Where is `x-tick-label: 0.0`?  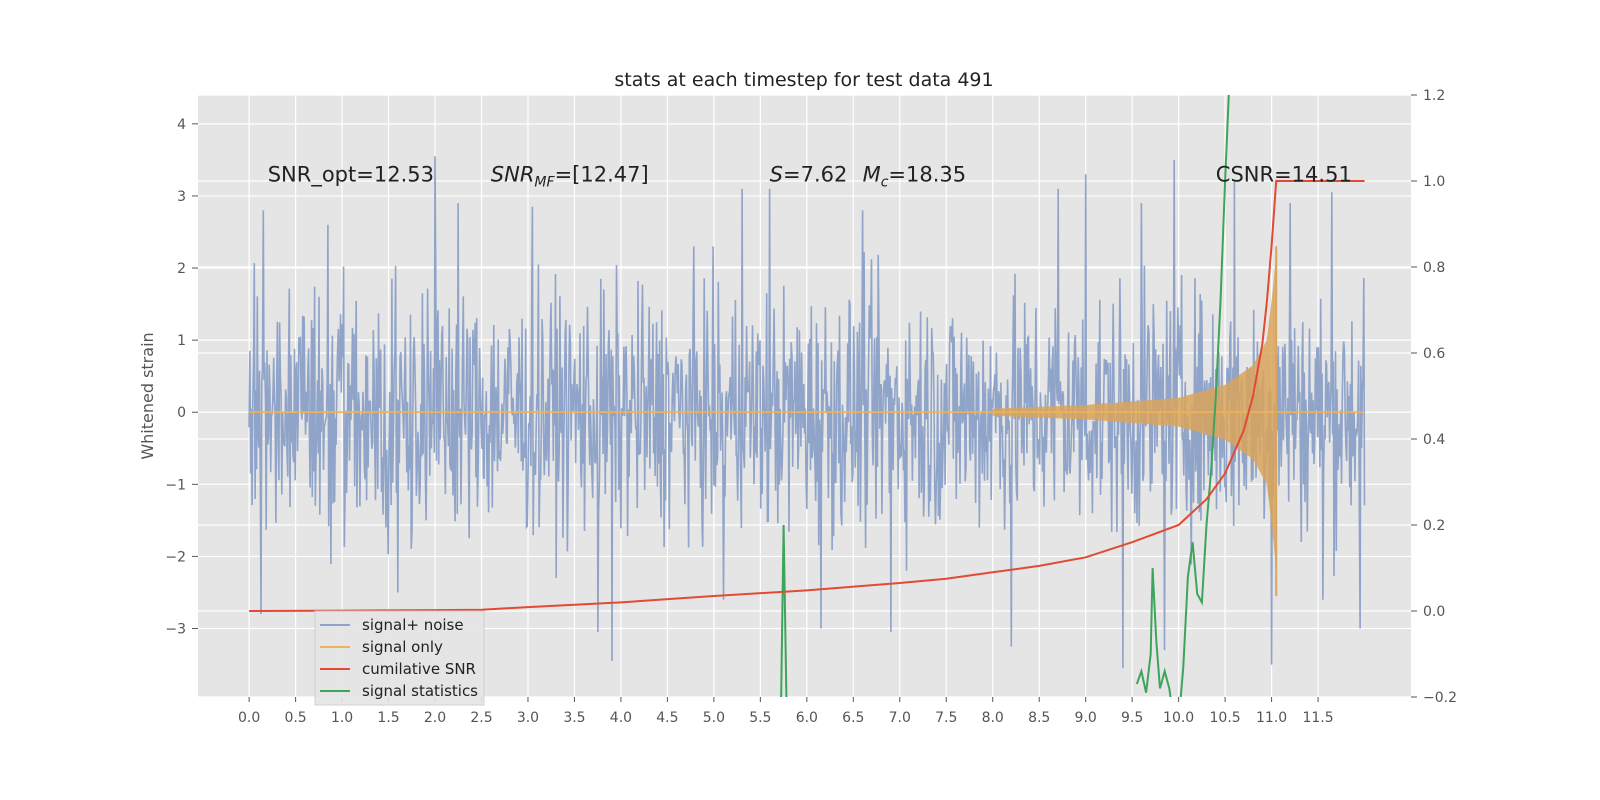
x-tick-label: 0.0 is located at coordinates (249, 718).